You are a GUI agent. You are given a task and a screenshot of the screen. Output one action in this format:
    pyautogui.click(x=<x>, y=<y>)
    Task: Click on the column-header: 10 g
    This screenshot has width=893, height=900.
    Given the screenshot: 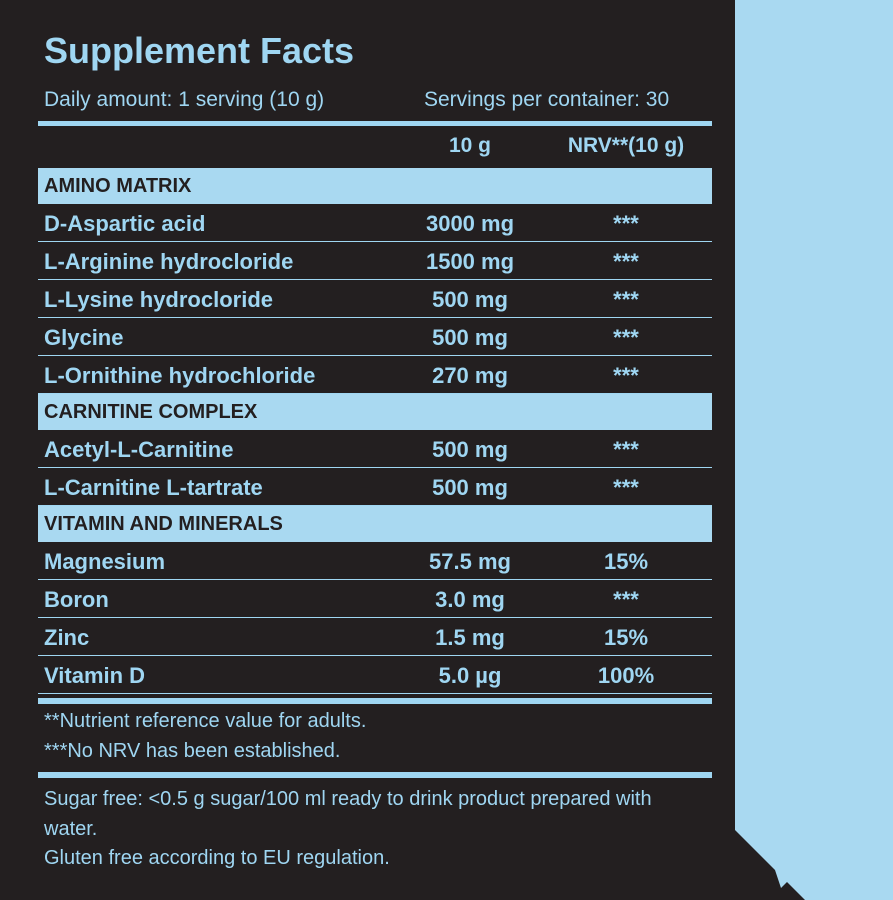 What is the action you would take?
    pyautogui.click(x=470, y=145)
    